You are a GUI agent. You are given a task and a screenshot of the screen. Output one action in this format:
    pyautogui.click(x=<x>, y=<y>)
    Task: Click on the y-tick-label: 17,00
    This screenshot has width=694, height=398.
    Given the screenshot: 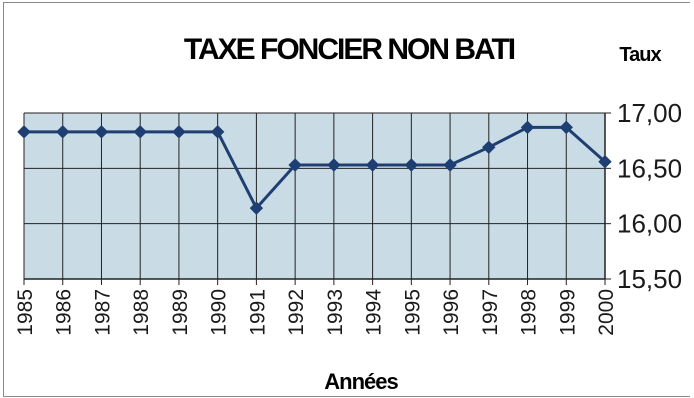 What is the action you would take?
    pyautogui.click(x=649, y=113)
    